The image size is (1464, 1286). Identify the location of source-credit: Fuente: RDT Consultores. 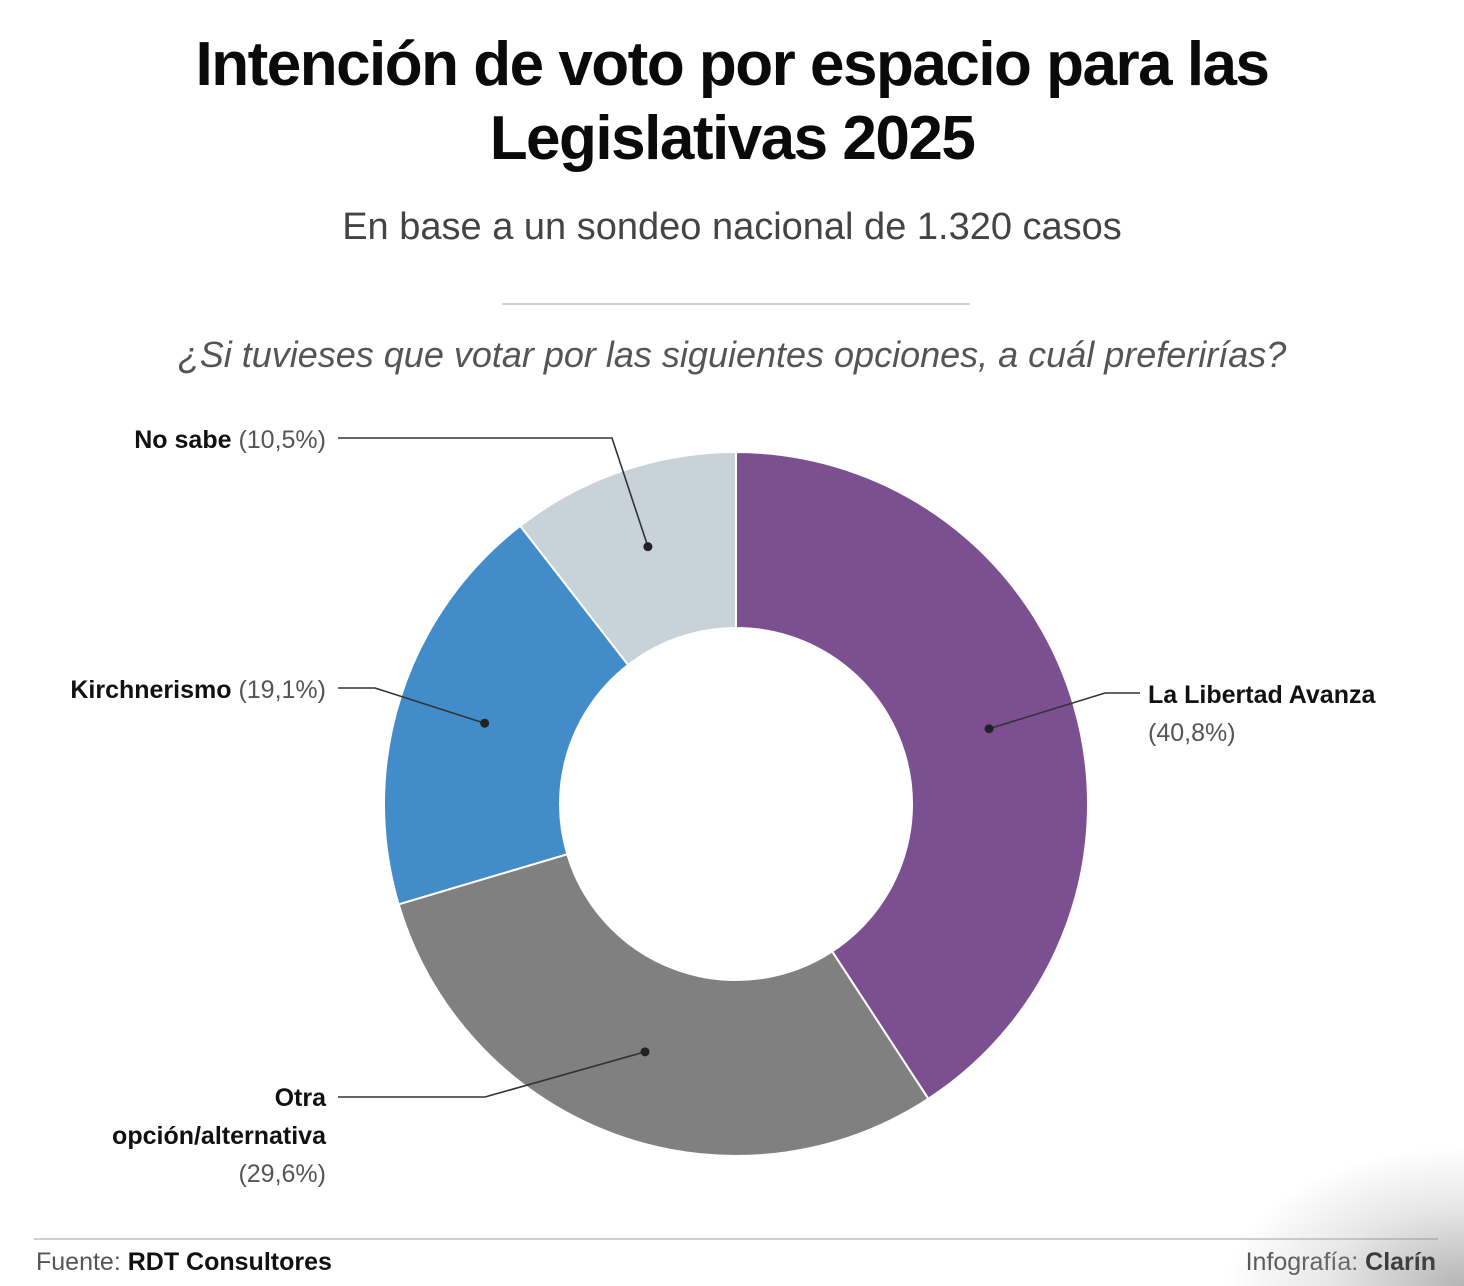
(184, 1262).